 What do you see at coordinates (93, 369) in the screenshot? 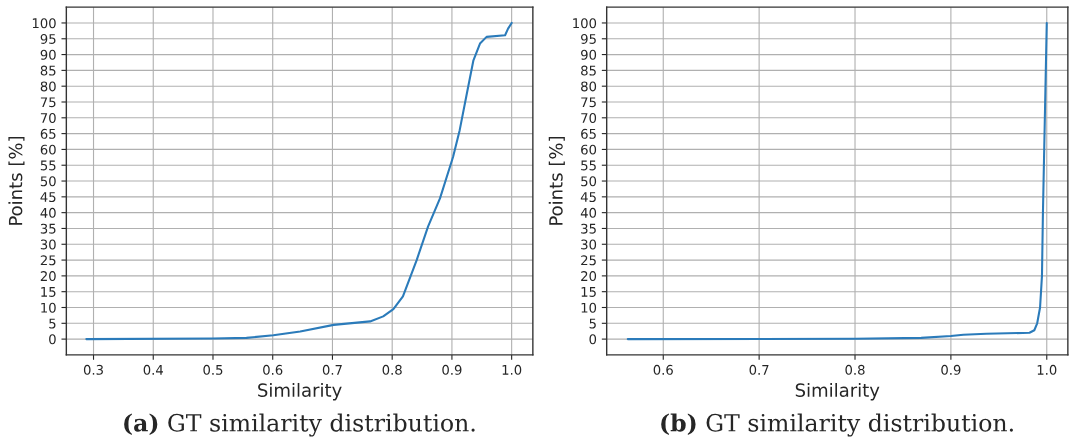
I see `x-tick-label: 0.3` at bounding box center [93, 369].